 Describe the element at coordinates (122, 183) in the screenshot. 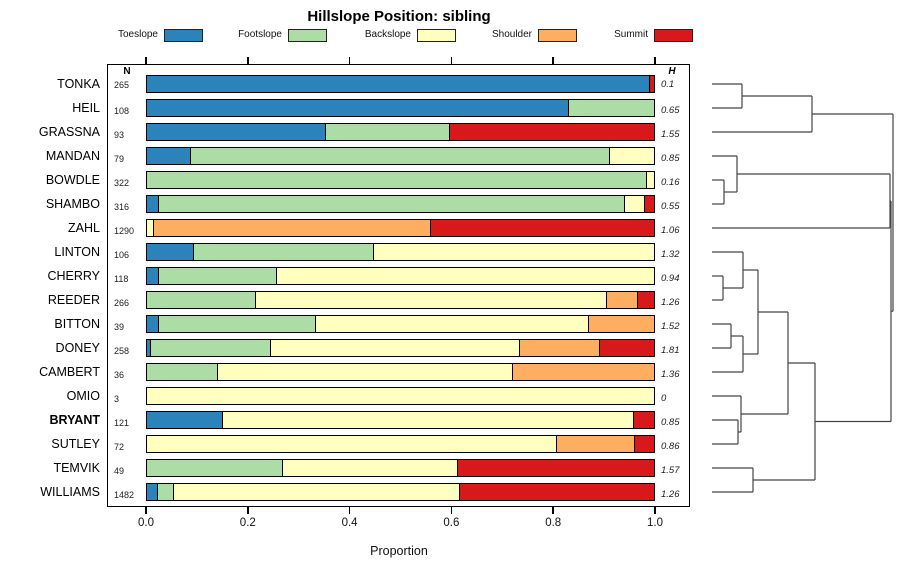

I see `n-value: 322` at that location.